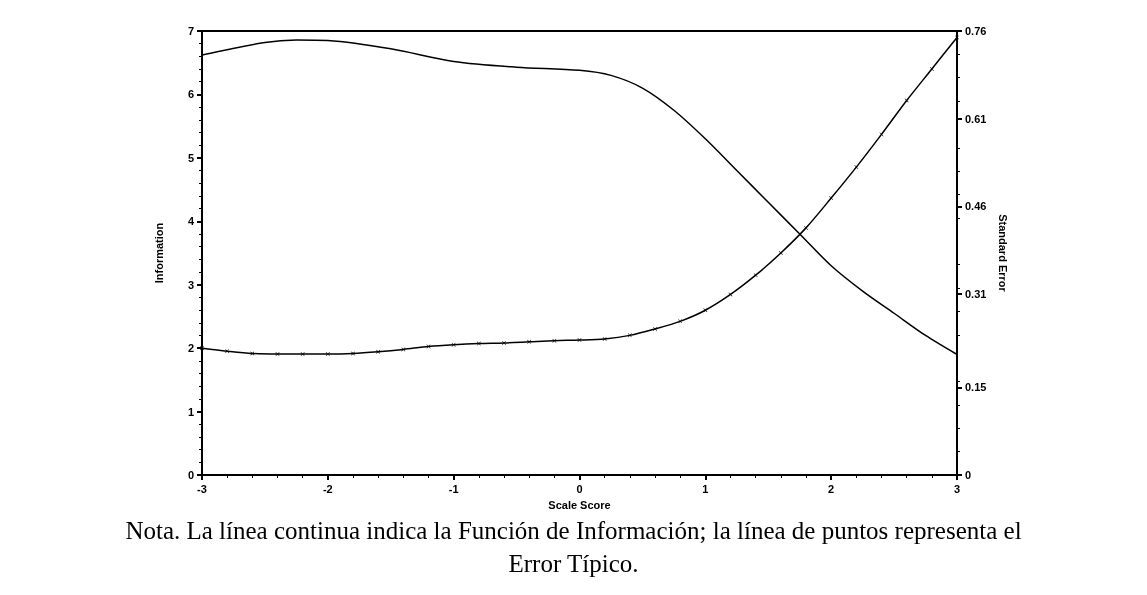  Describe the element at coordinates (976, 293) in the screenshot. I see `y2-tick-label: 0.31` at that location.